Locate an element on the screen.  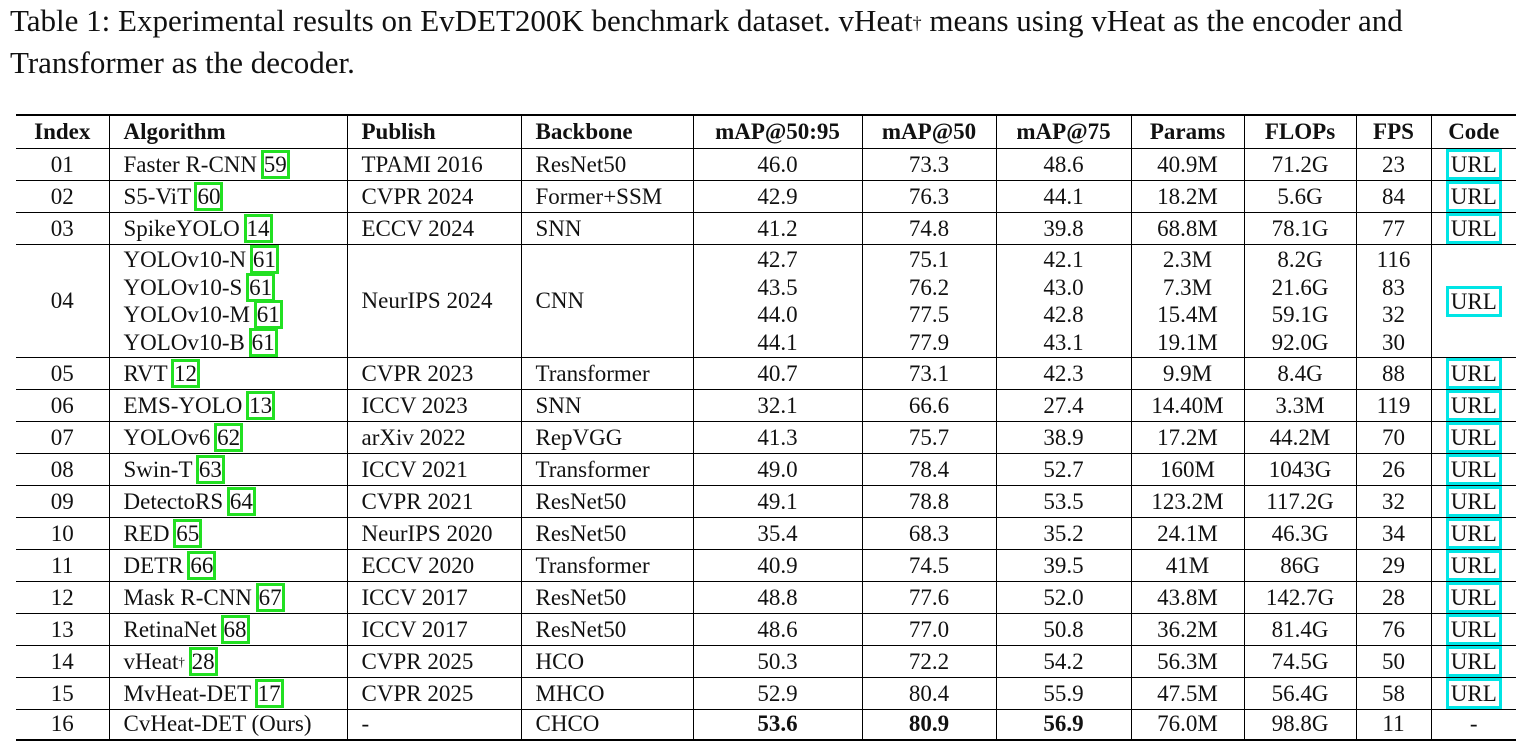
cell-flops: 142.7G is located at coordinates (1299, 597).